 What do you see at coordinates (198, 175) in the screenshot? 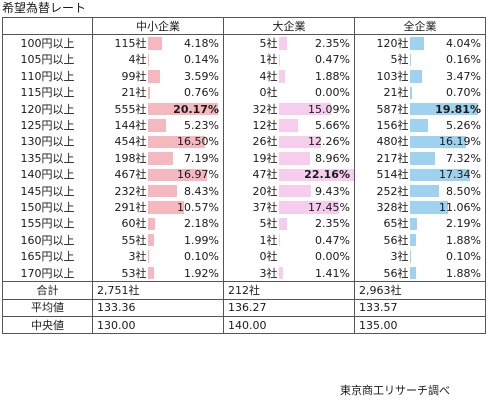
I see `g1-percent: 16.97%` at bounding box center [198, 175].